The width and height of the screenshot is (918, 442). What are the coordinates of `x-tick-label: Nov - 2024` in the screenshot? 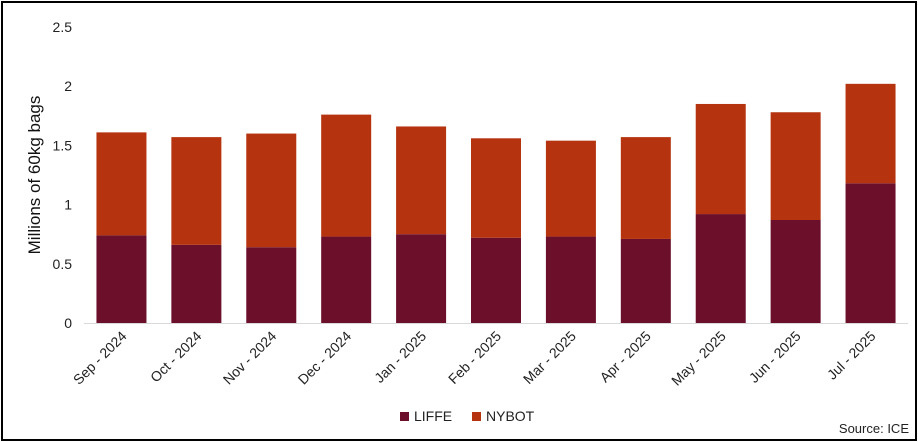 It's located at (250, 358).